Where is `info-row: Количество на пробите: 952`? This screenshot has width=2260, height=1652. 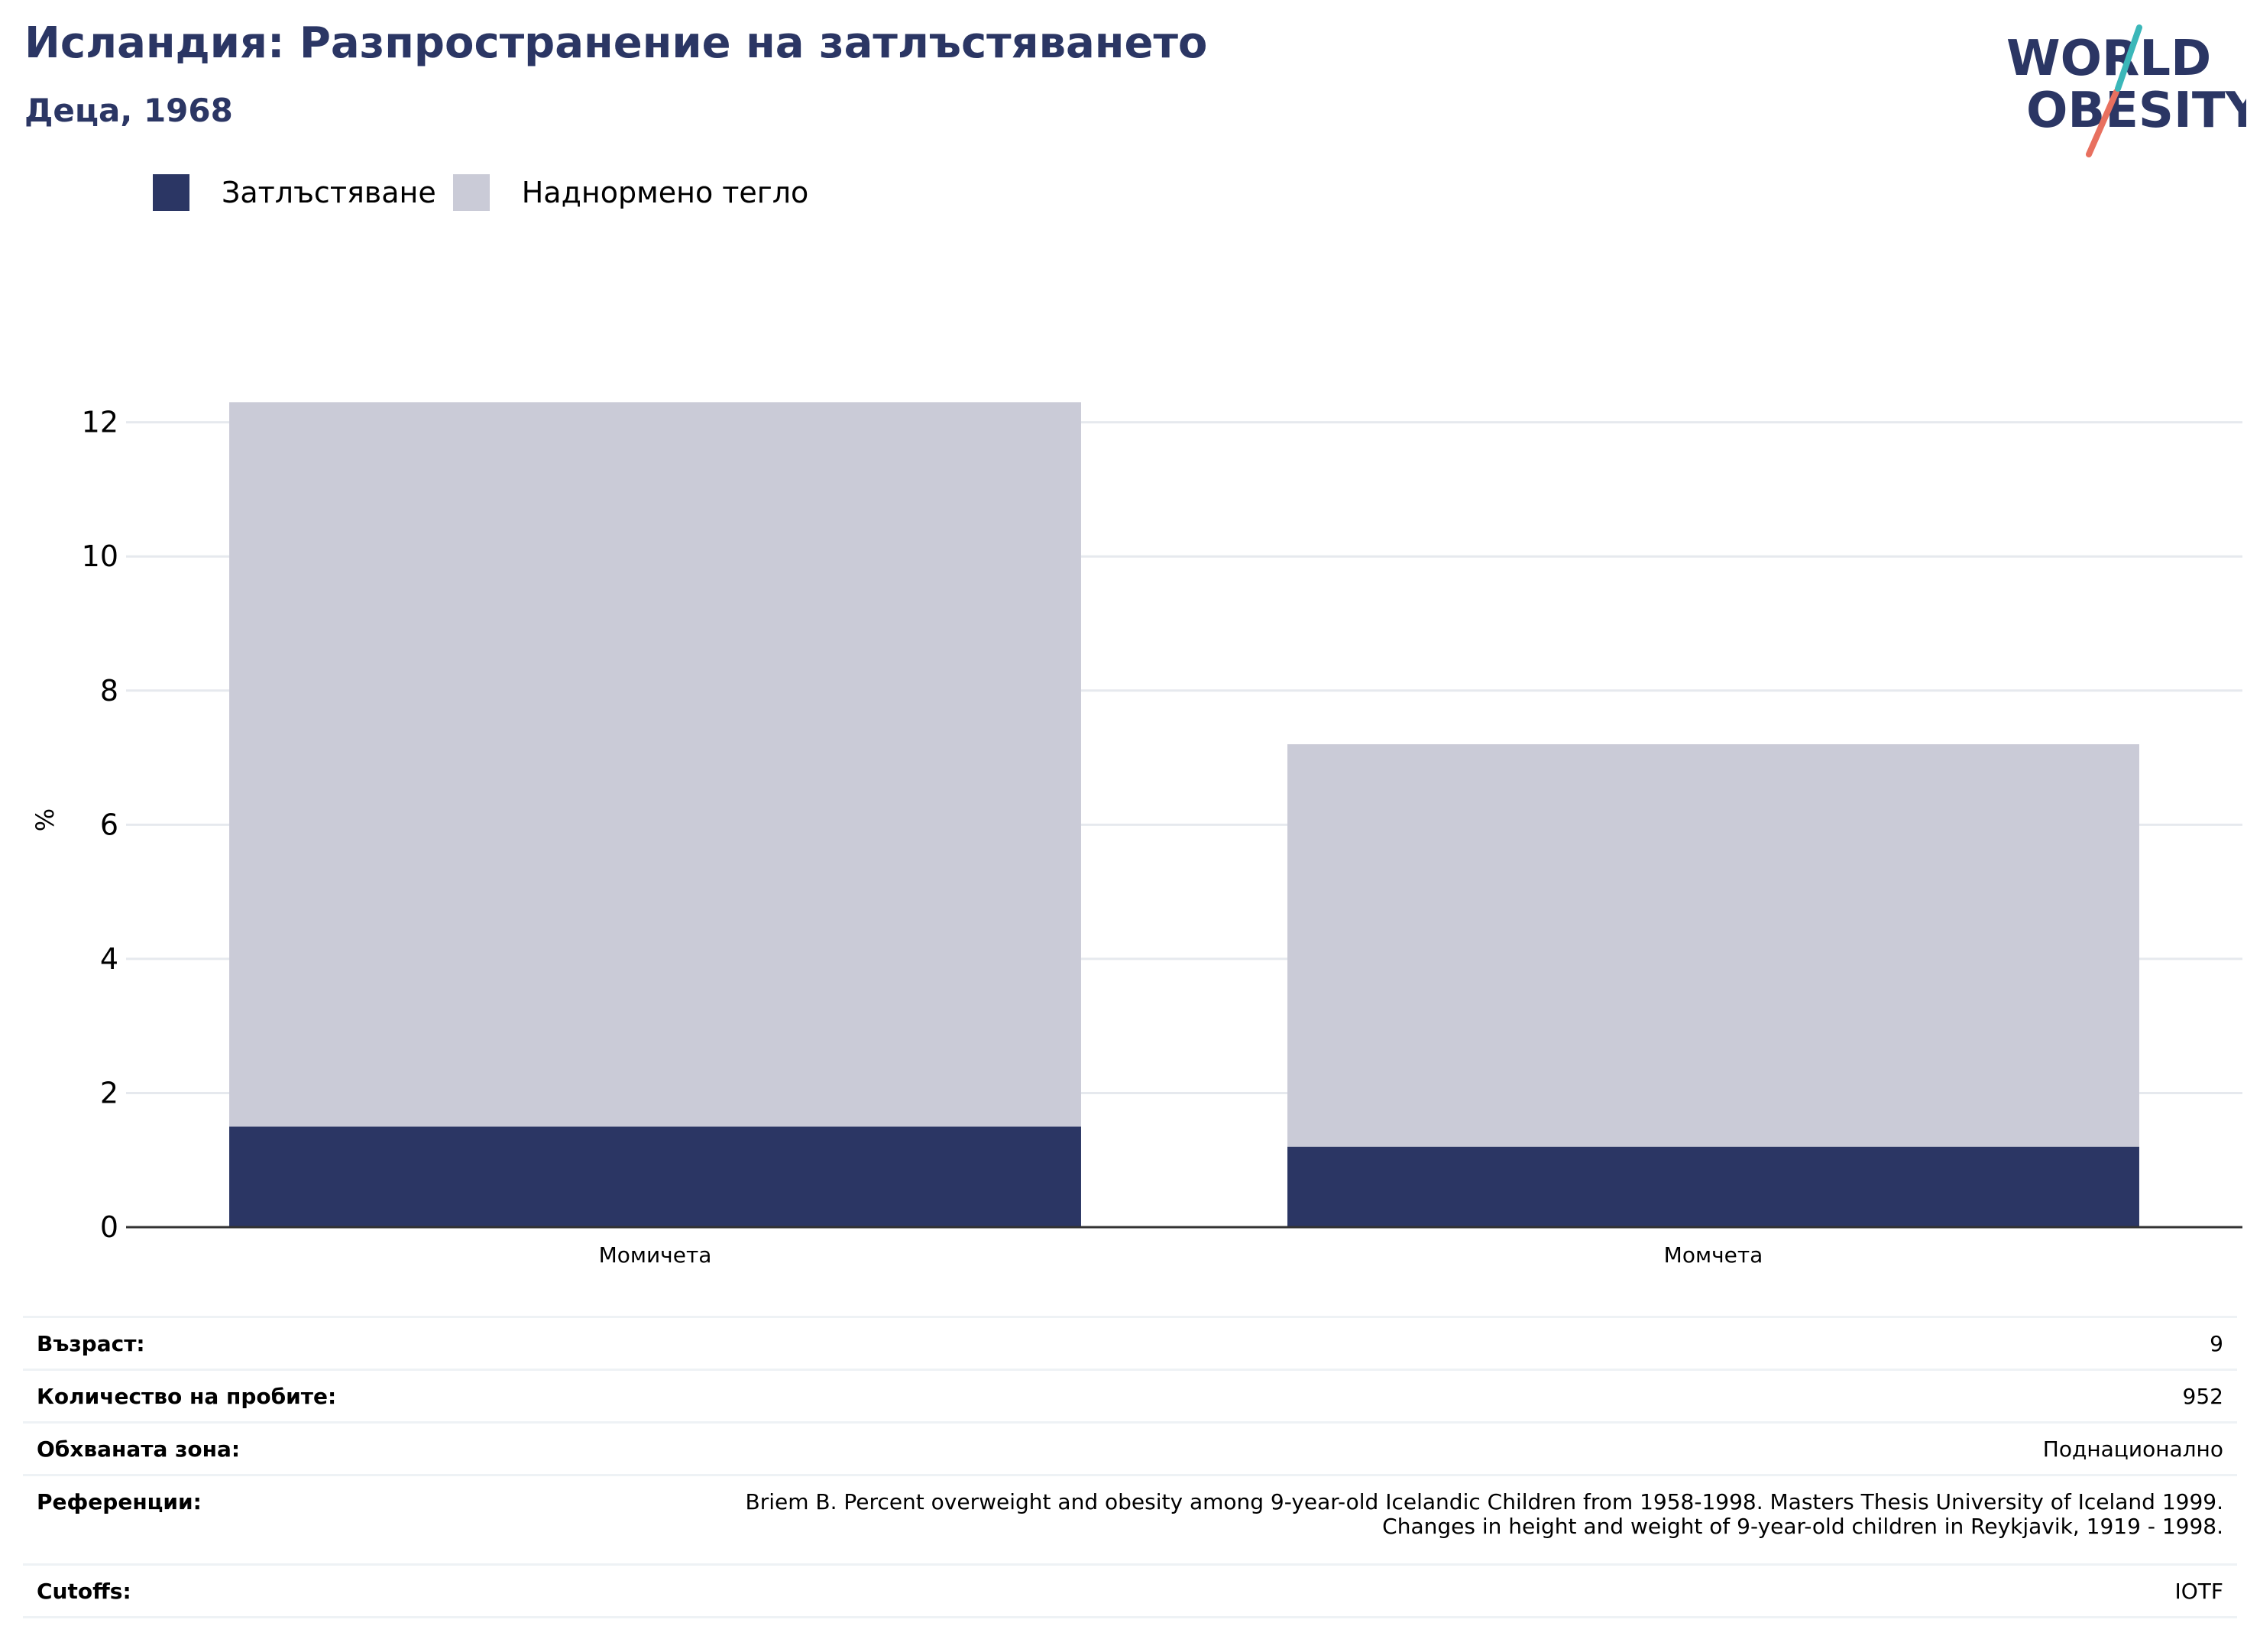 info-row: Количество на пробите: 952 is located at coordinates (1130, 1396).